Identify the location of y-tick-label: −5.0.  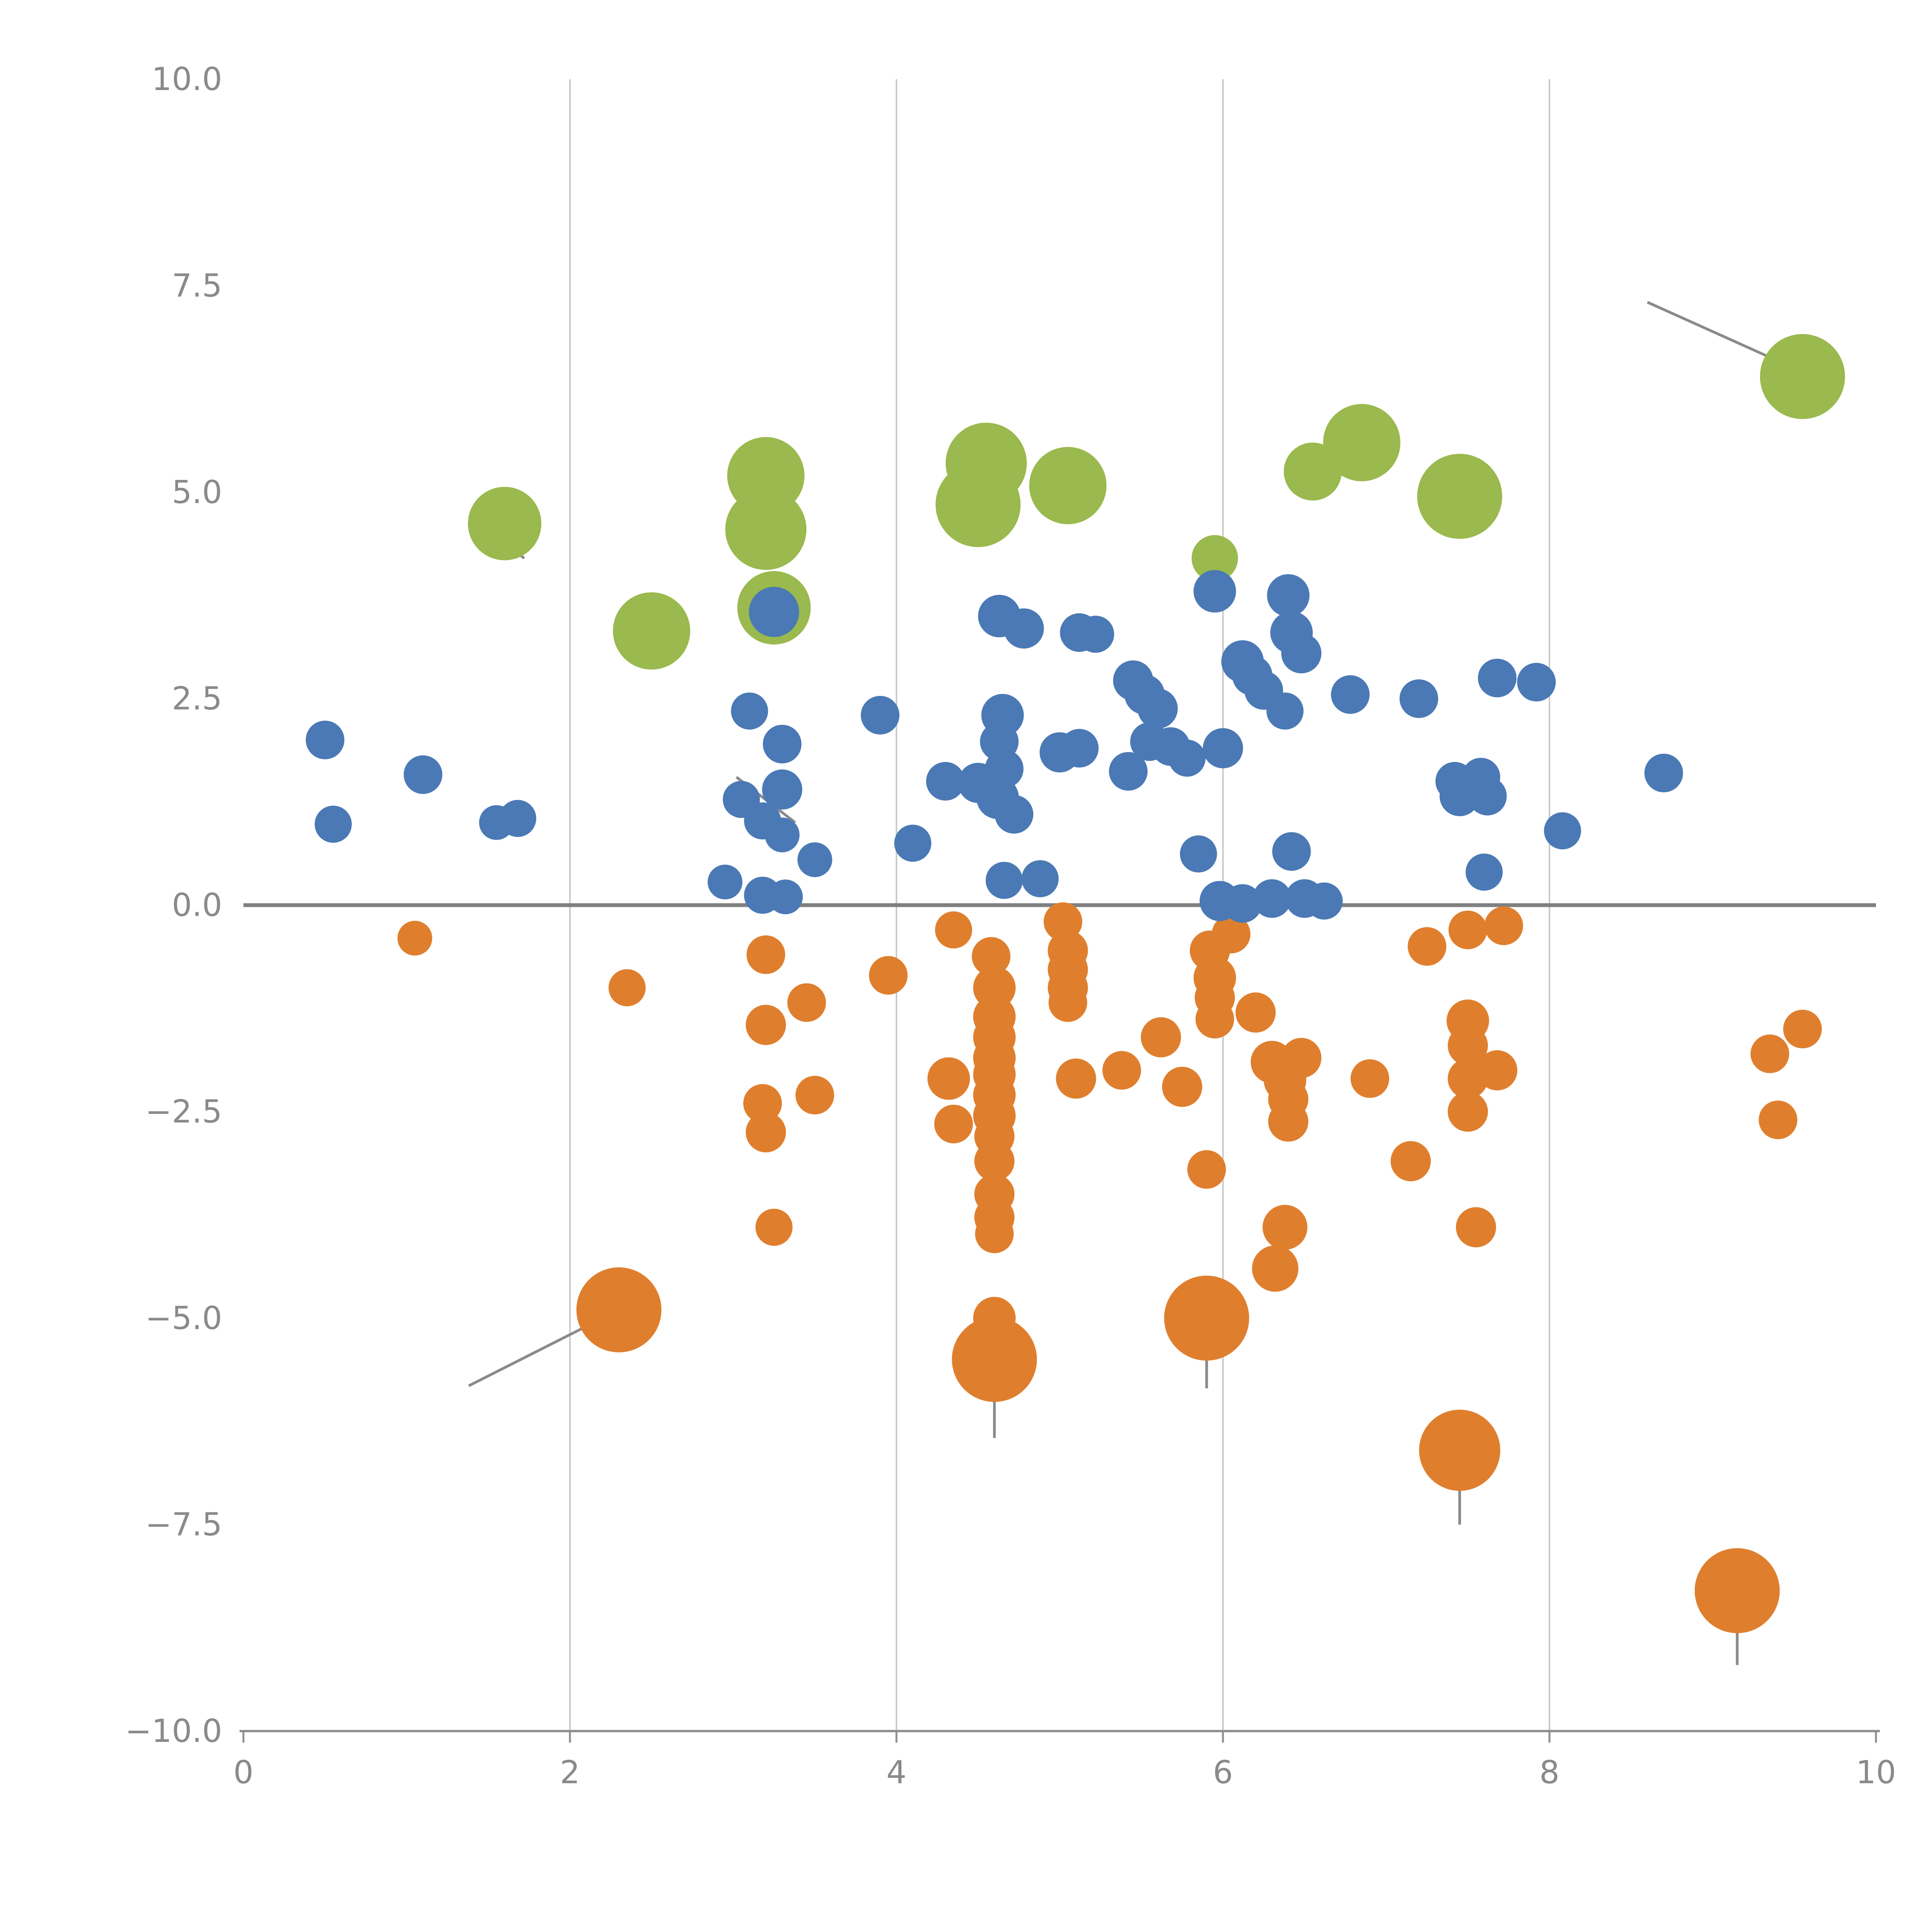
(184, 1319).